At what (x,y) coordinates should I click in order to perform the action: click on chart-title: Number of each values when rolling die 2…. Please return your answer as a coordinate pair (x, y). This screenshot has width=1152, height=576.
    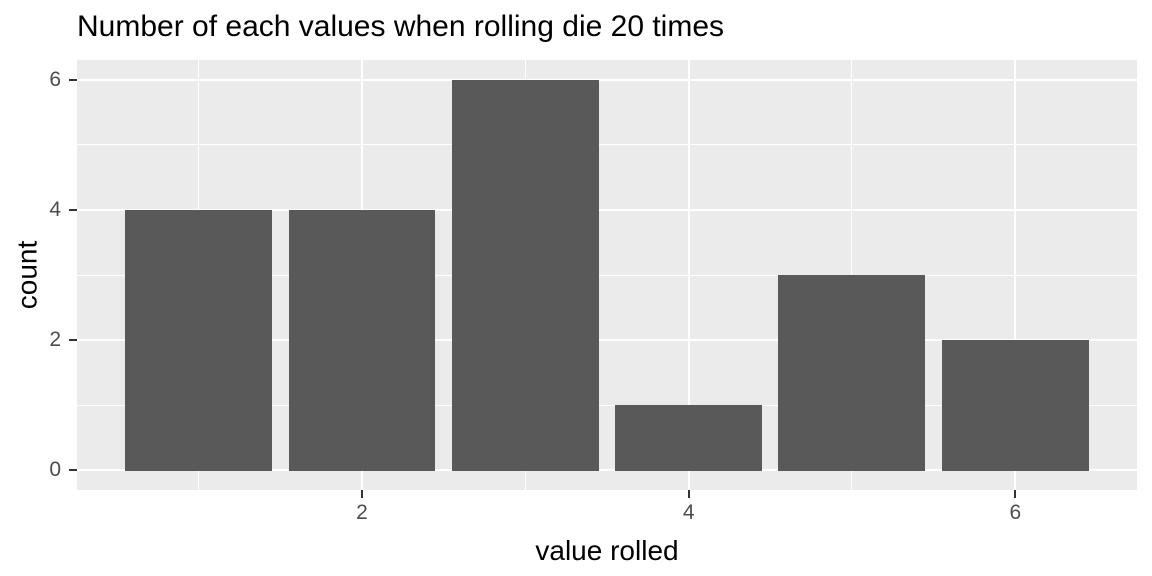
    Looking at the image, I should click on (401, 26).